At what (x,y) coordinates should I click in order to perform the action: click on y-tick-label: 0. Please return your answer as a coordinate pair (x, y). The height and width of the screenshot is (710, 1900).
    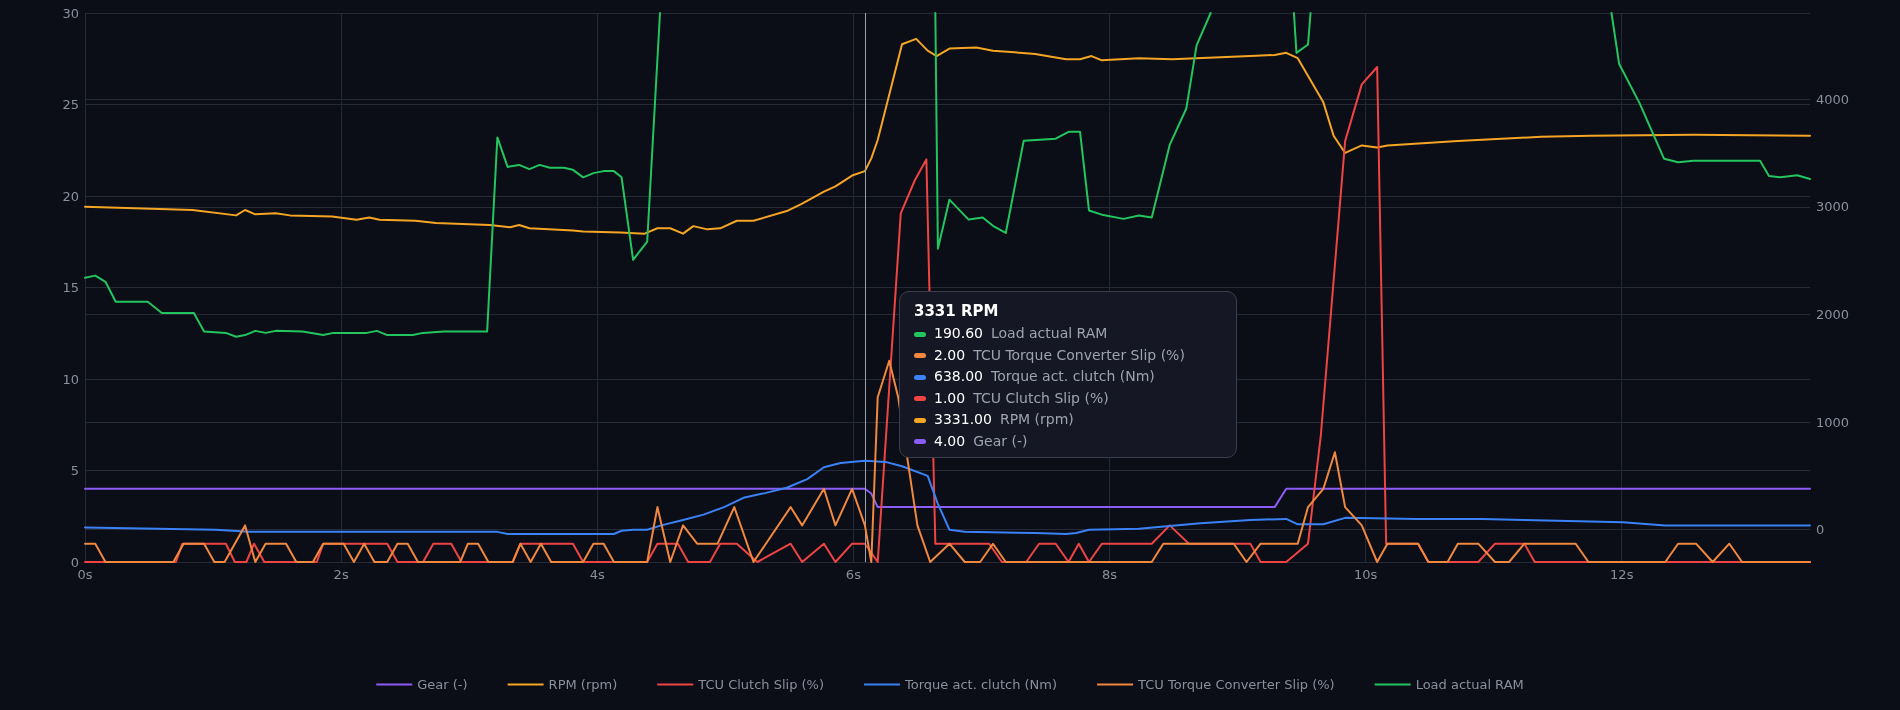
    Looking at the image, I should click on (74, 562).